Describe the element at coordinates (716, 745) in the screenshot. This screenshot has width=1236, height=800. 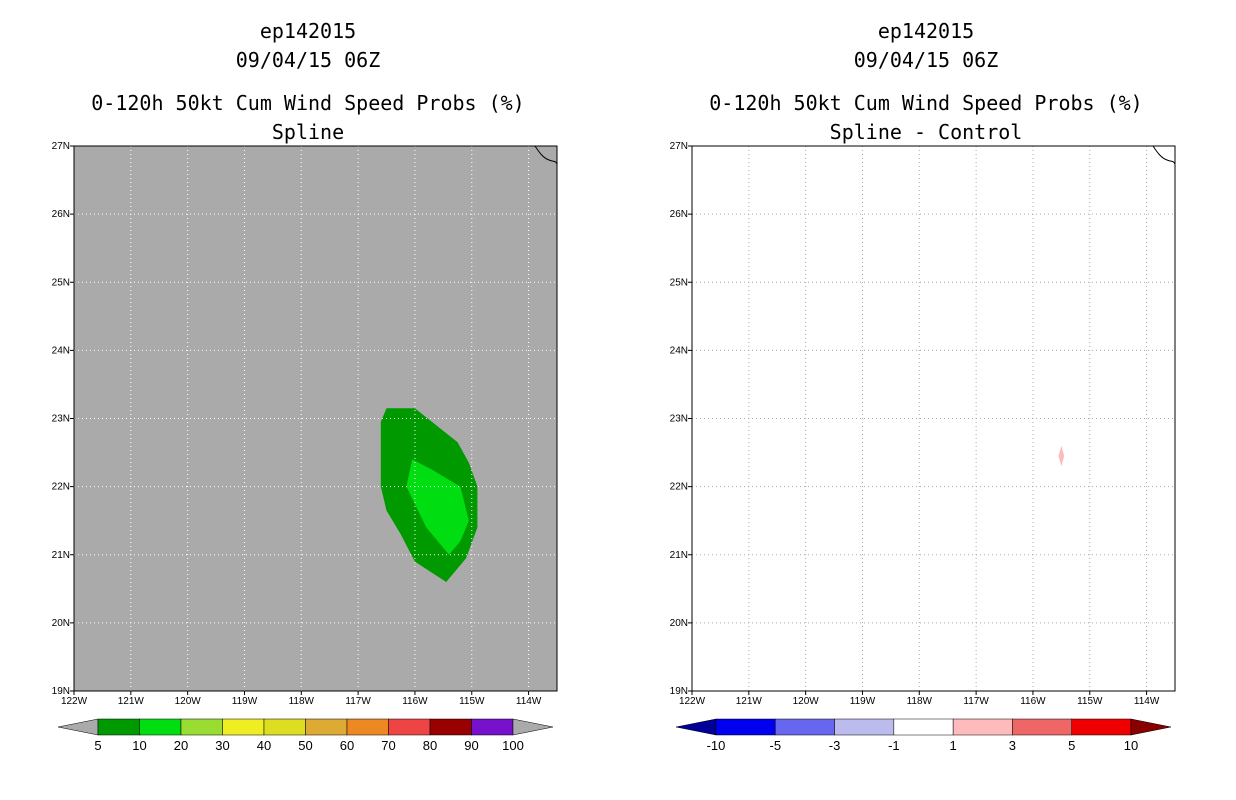
I see `colorbar-label: -10` at that location.